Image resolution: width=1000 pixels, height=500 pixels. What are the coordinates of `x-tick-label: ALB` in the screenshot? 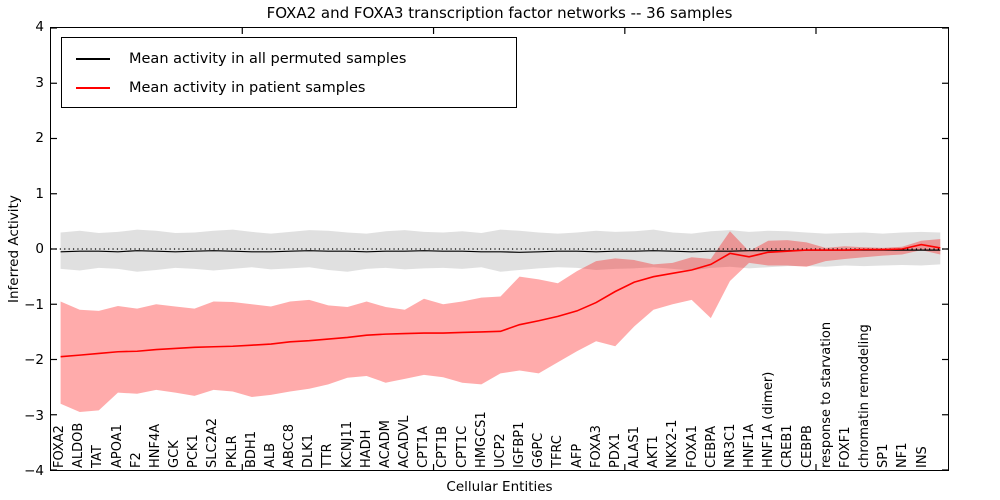 It's located at (270, 455).